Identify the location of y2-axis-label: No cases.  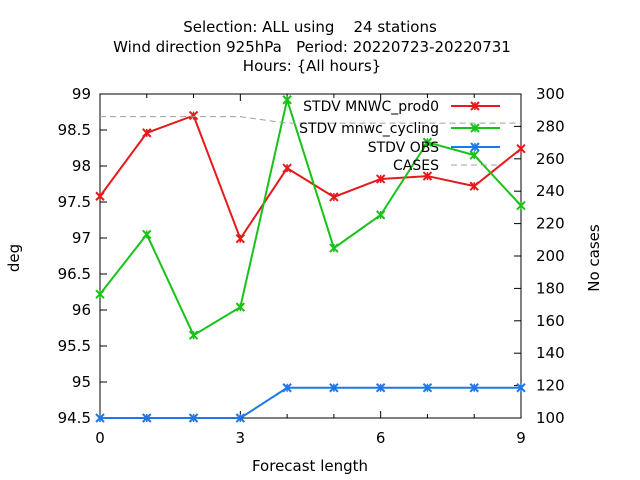
(594, 258).